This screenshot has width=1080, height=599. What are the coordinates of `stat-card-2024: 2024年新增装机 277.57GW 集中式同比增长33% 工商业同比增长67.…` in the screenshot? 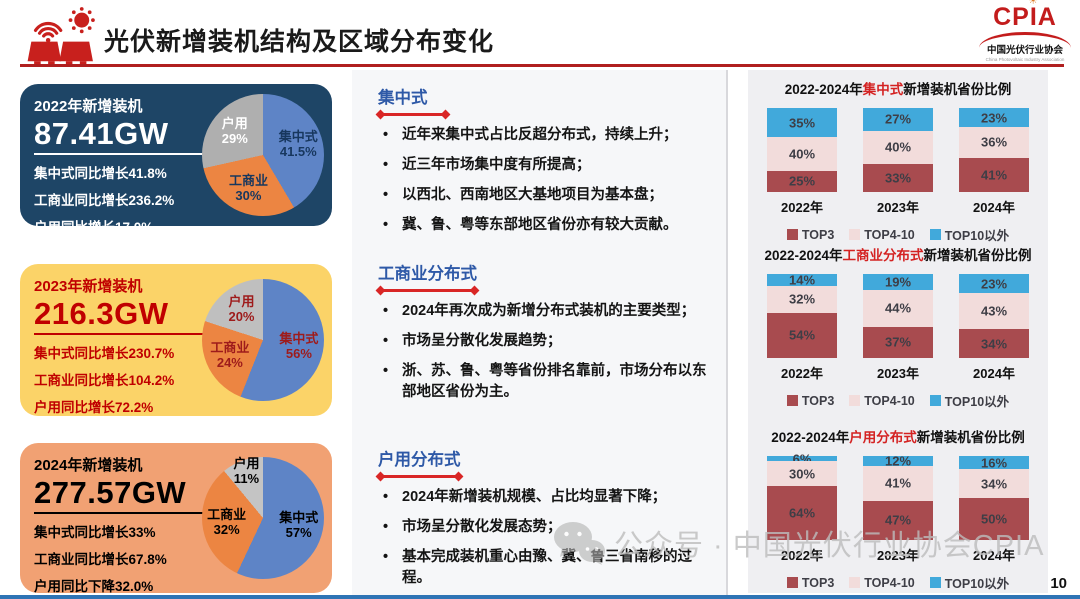 It's located at (176, 518).